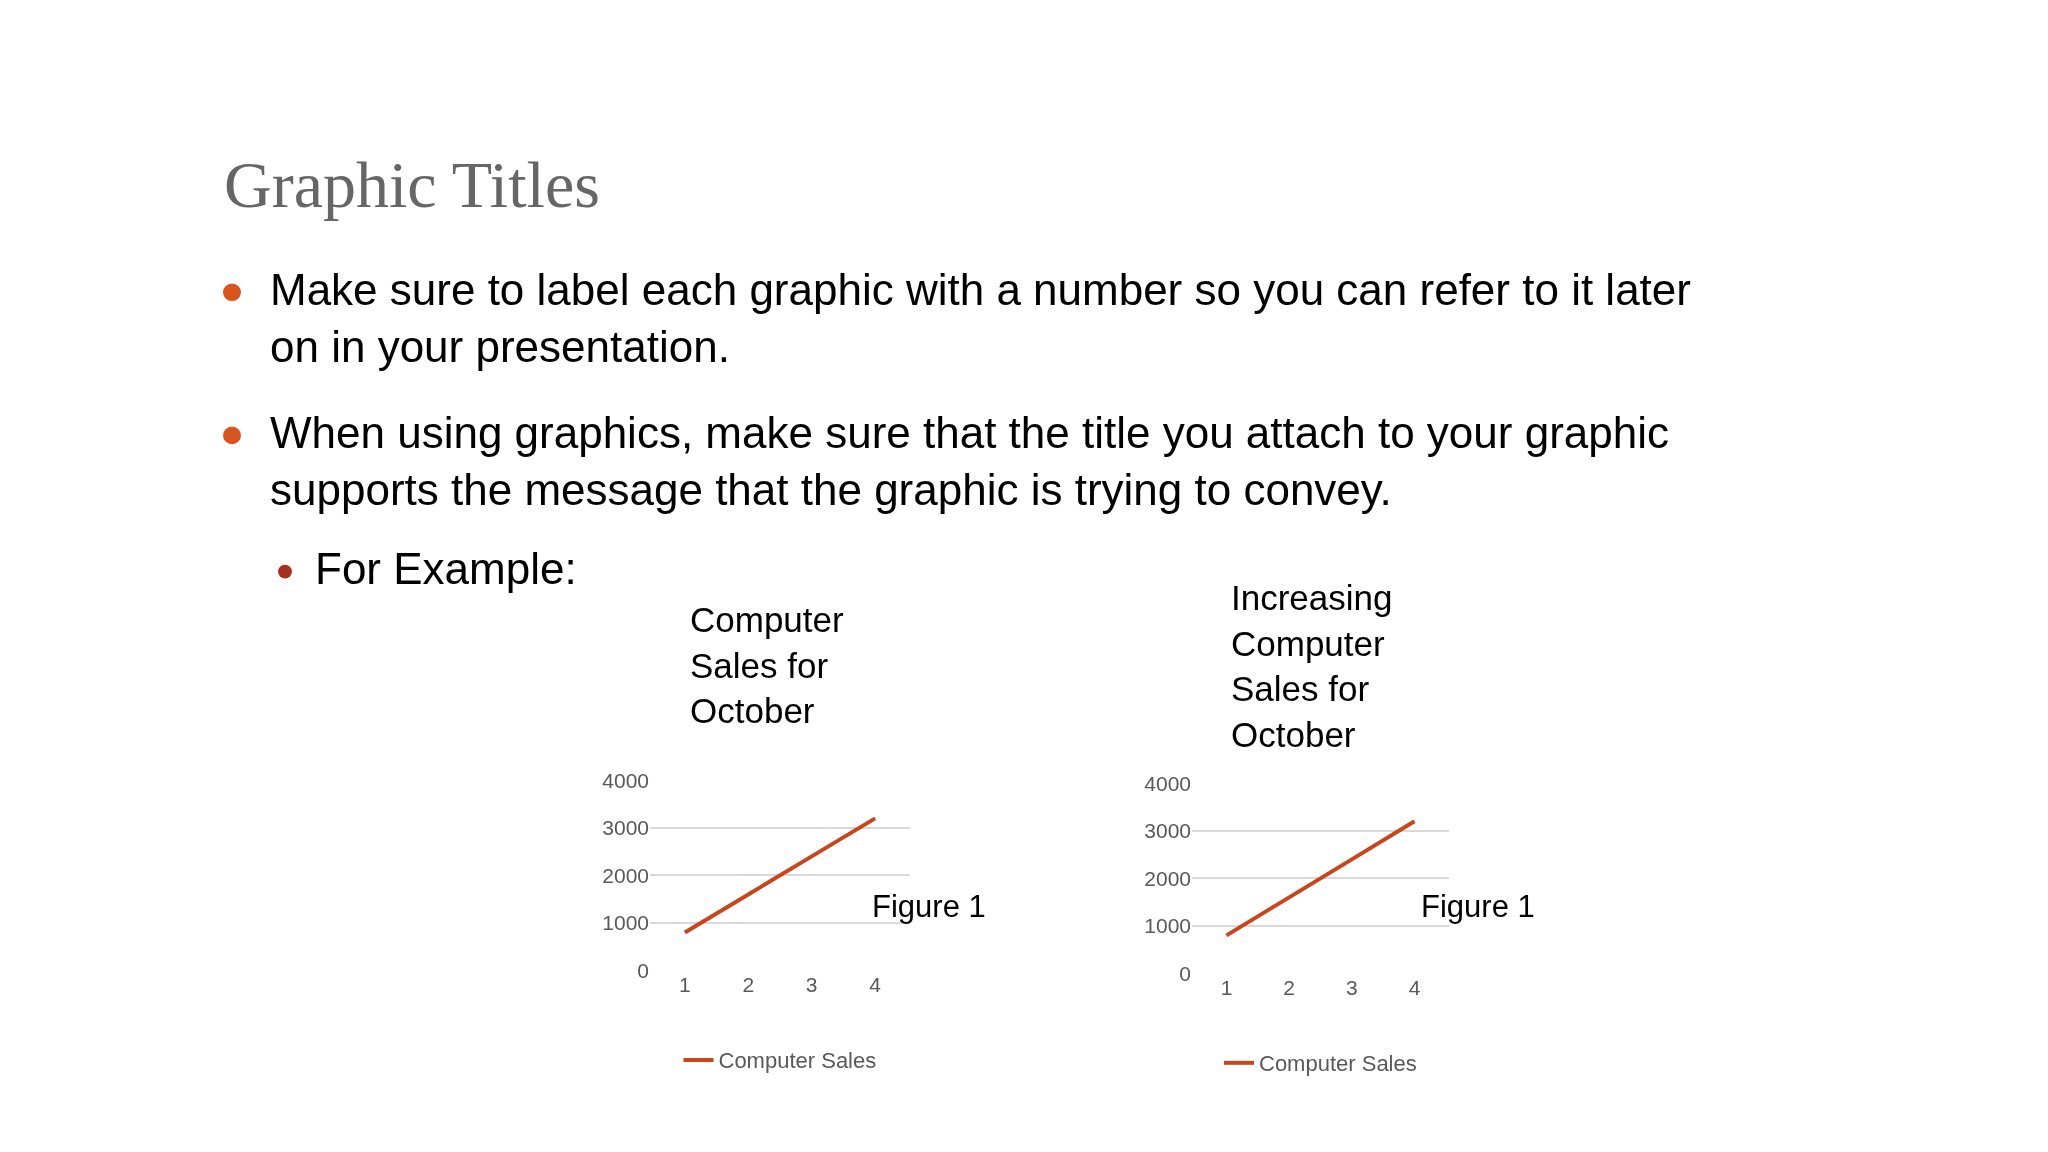 The image size is (2048, 1152). What do you see at coordinates (969, 461) in the screenshot?
I see `text: When using graphics, make sure that the title you attach to your graphic supports the message that the graphic is trying to convey.` at bounding box center [969, 461].